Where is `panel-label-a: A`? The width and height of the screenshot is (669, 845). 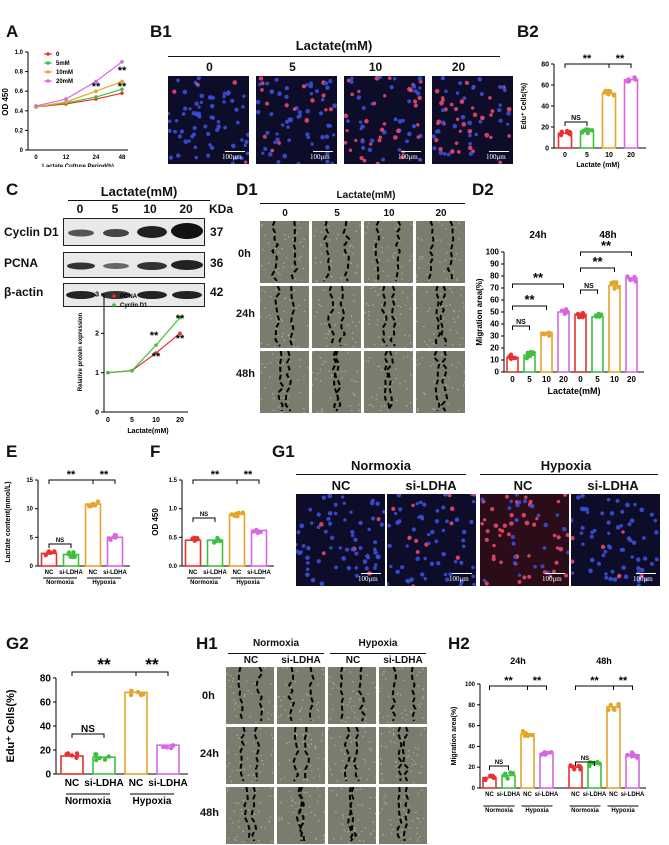 panel-label-a: A is located at coordinates (12, 31).